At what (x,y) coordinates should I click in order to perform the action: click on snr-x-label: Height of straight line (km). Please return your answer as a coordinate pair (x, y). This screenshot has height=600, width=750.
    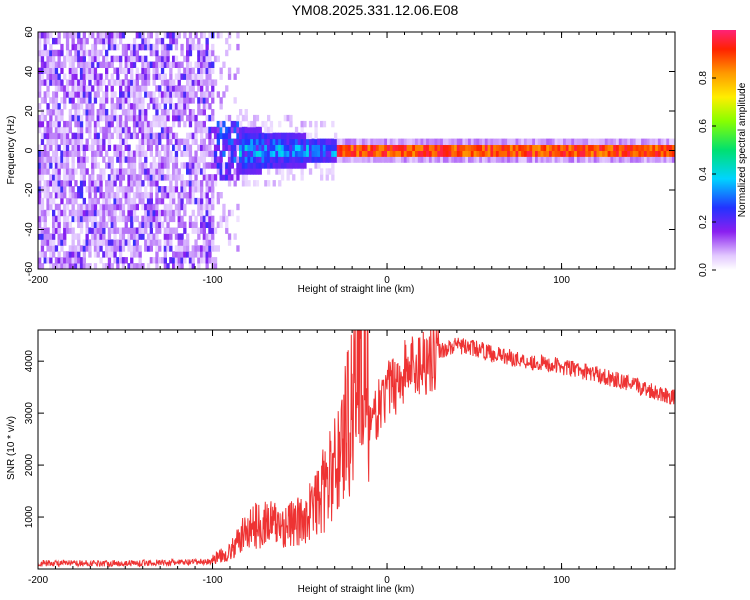
    Looking at the image, I should click on (356, 589).